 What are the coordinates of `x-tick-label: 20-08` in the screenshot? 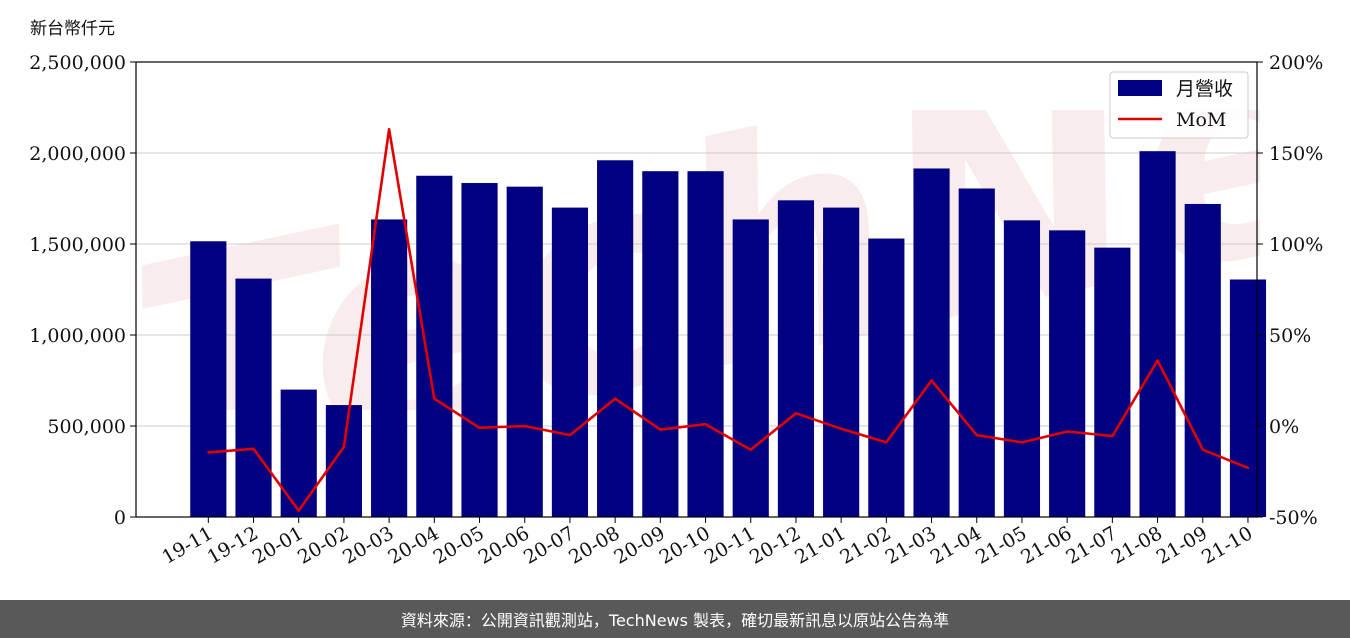 It's located at (594, 545).